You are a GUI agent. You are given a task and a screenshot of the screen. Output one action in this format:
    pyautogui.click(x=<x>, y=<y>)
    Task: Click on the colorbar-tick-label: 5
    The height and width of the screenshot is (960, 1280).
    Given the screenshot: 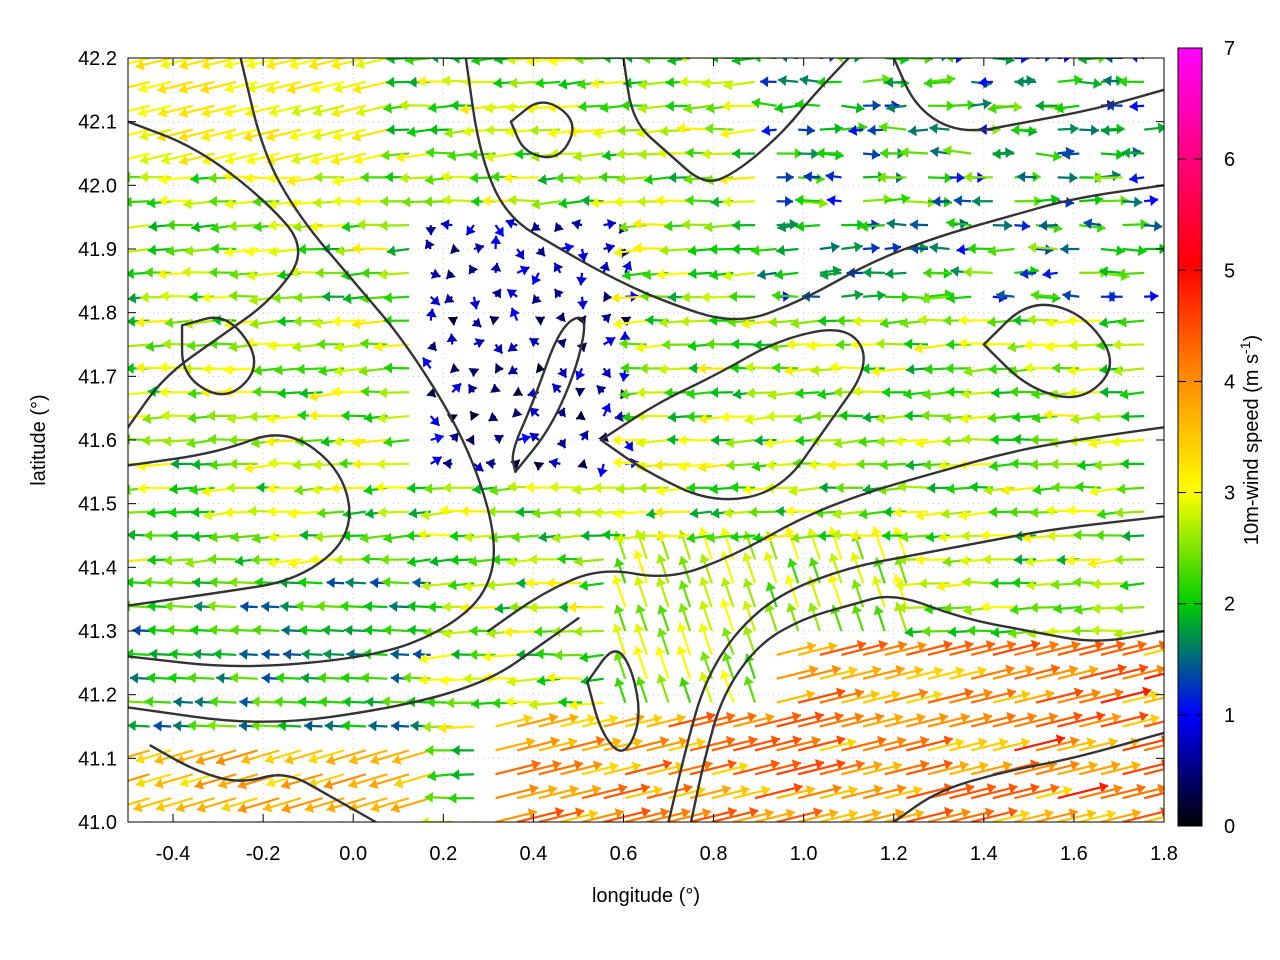 What is the action you would take?
    pyautogui.click(x=1229, y=271)
    